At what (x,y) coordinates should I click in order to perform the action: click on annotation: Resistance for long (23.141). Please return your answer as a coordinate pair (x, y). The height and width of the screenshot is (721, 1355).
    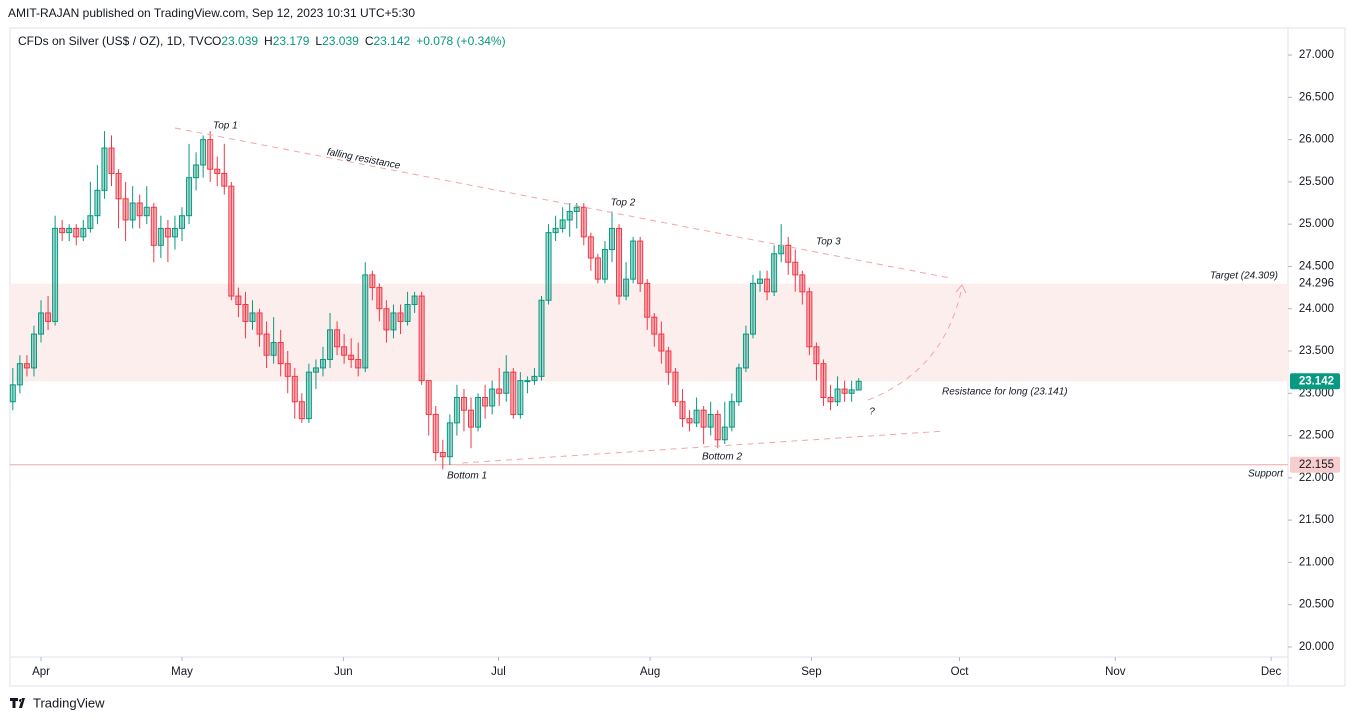
    Looking at the image, I should click on (1005, 392).